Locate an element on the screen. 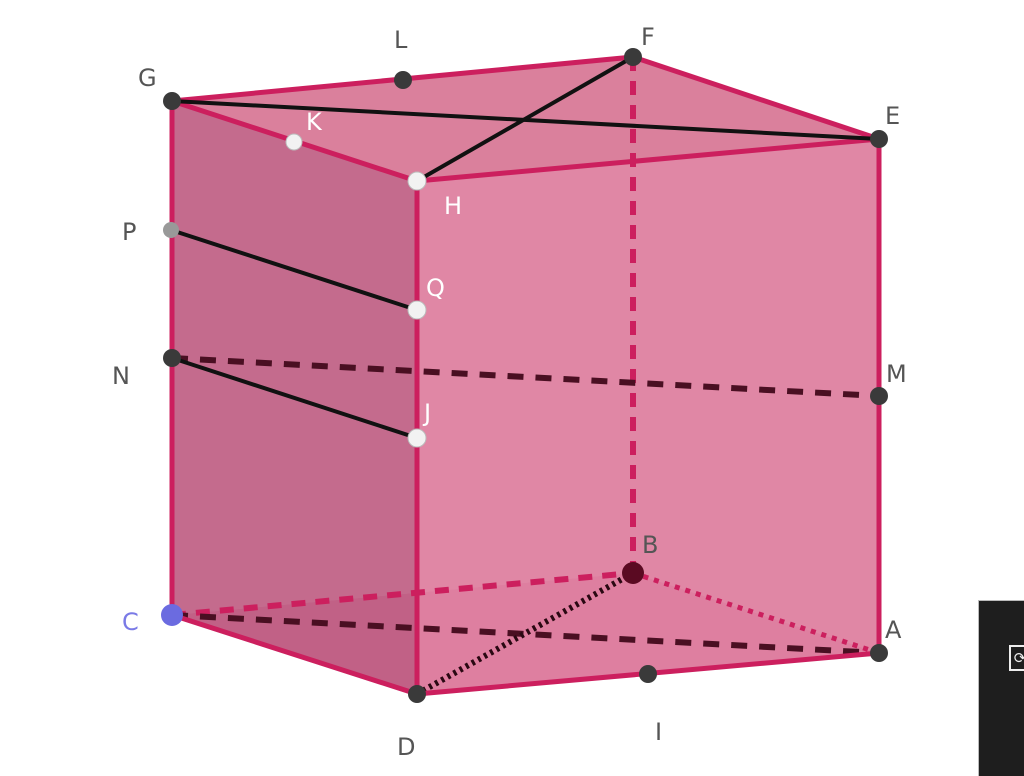 The image size is (1024, 776). point-L is located at coordinates (403, 80).